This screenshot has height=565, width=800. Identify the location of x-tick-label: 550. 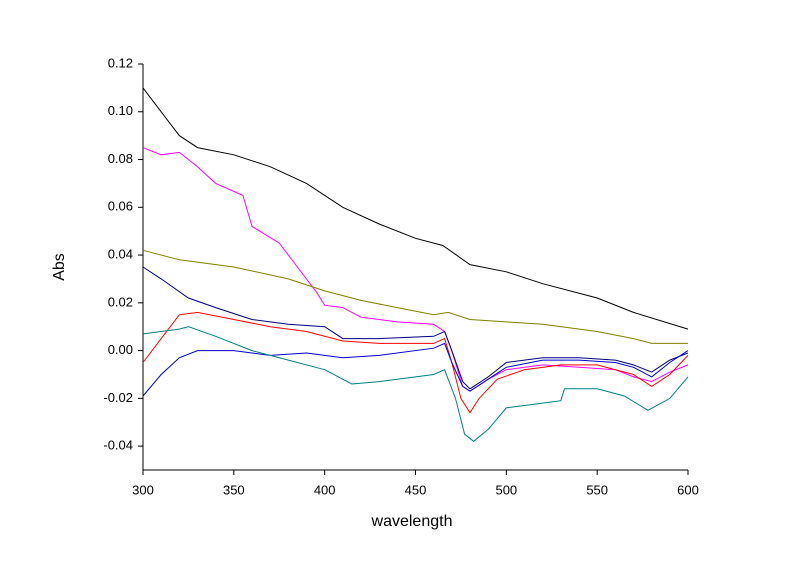
(597, 489).